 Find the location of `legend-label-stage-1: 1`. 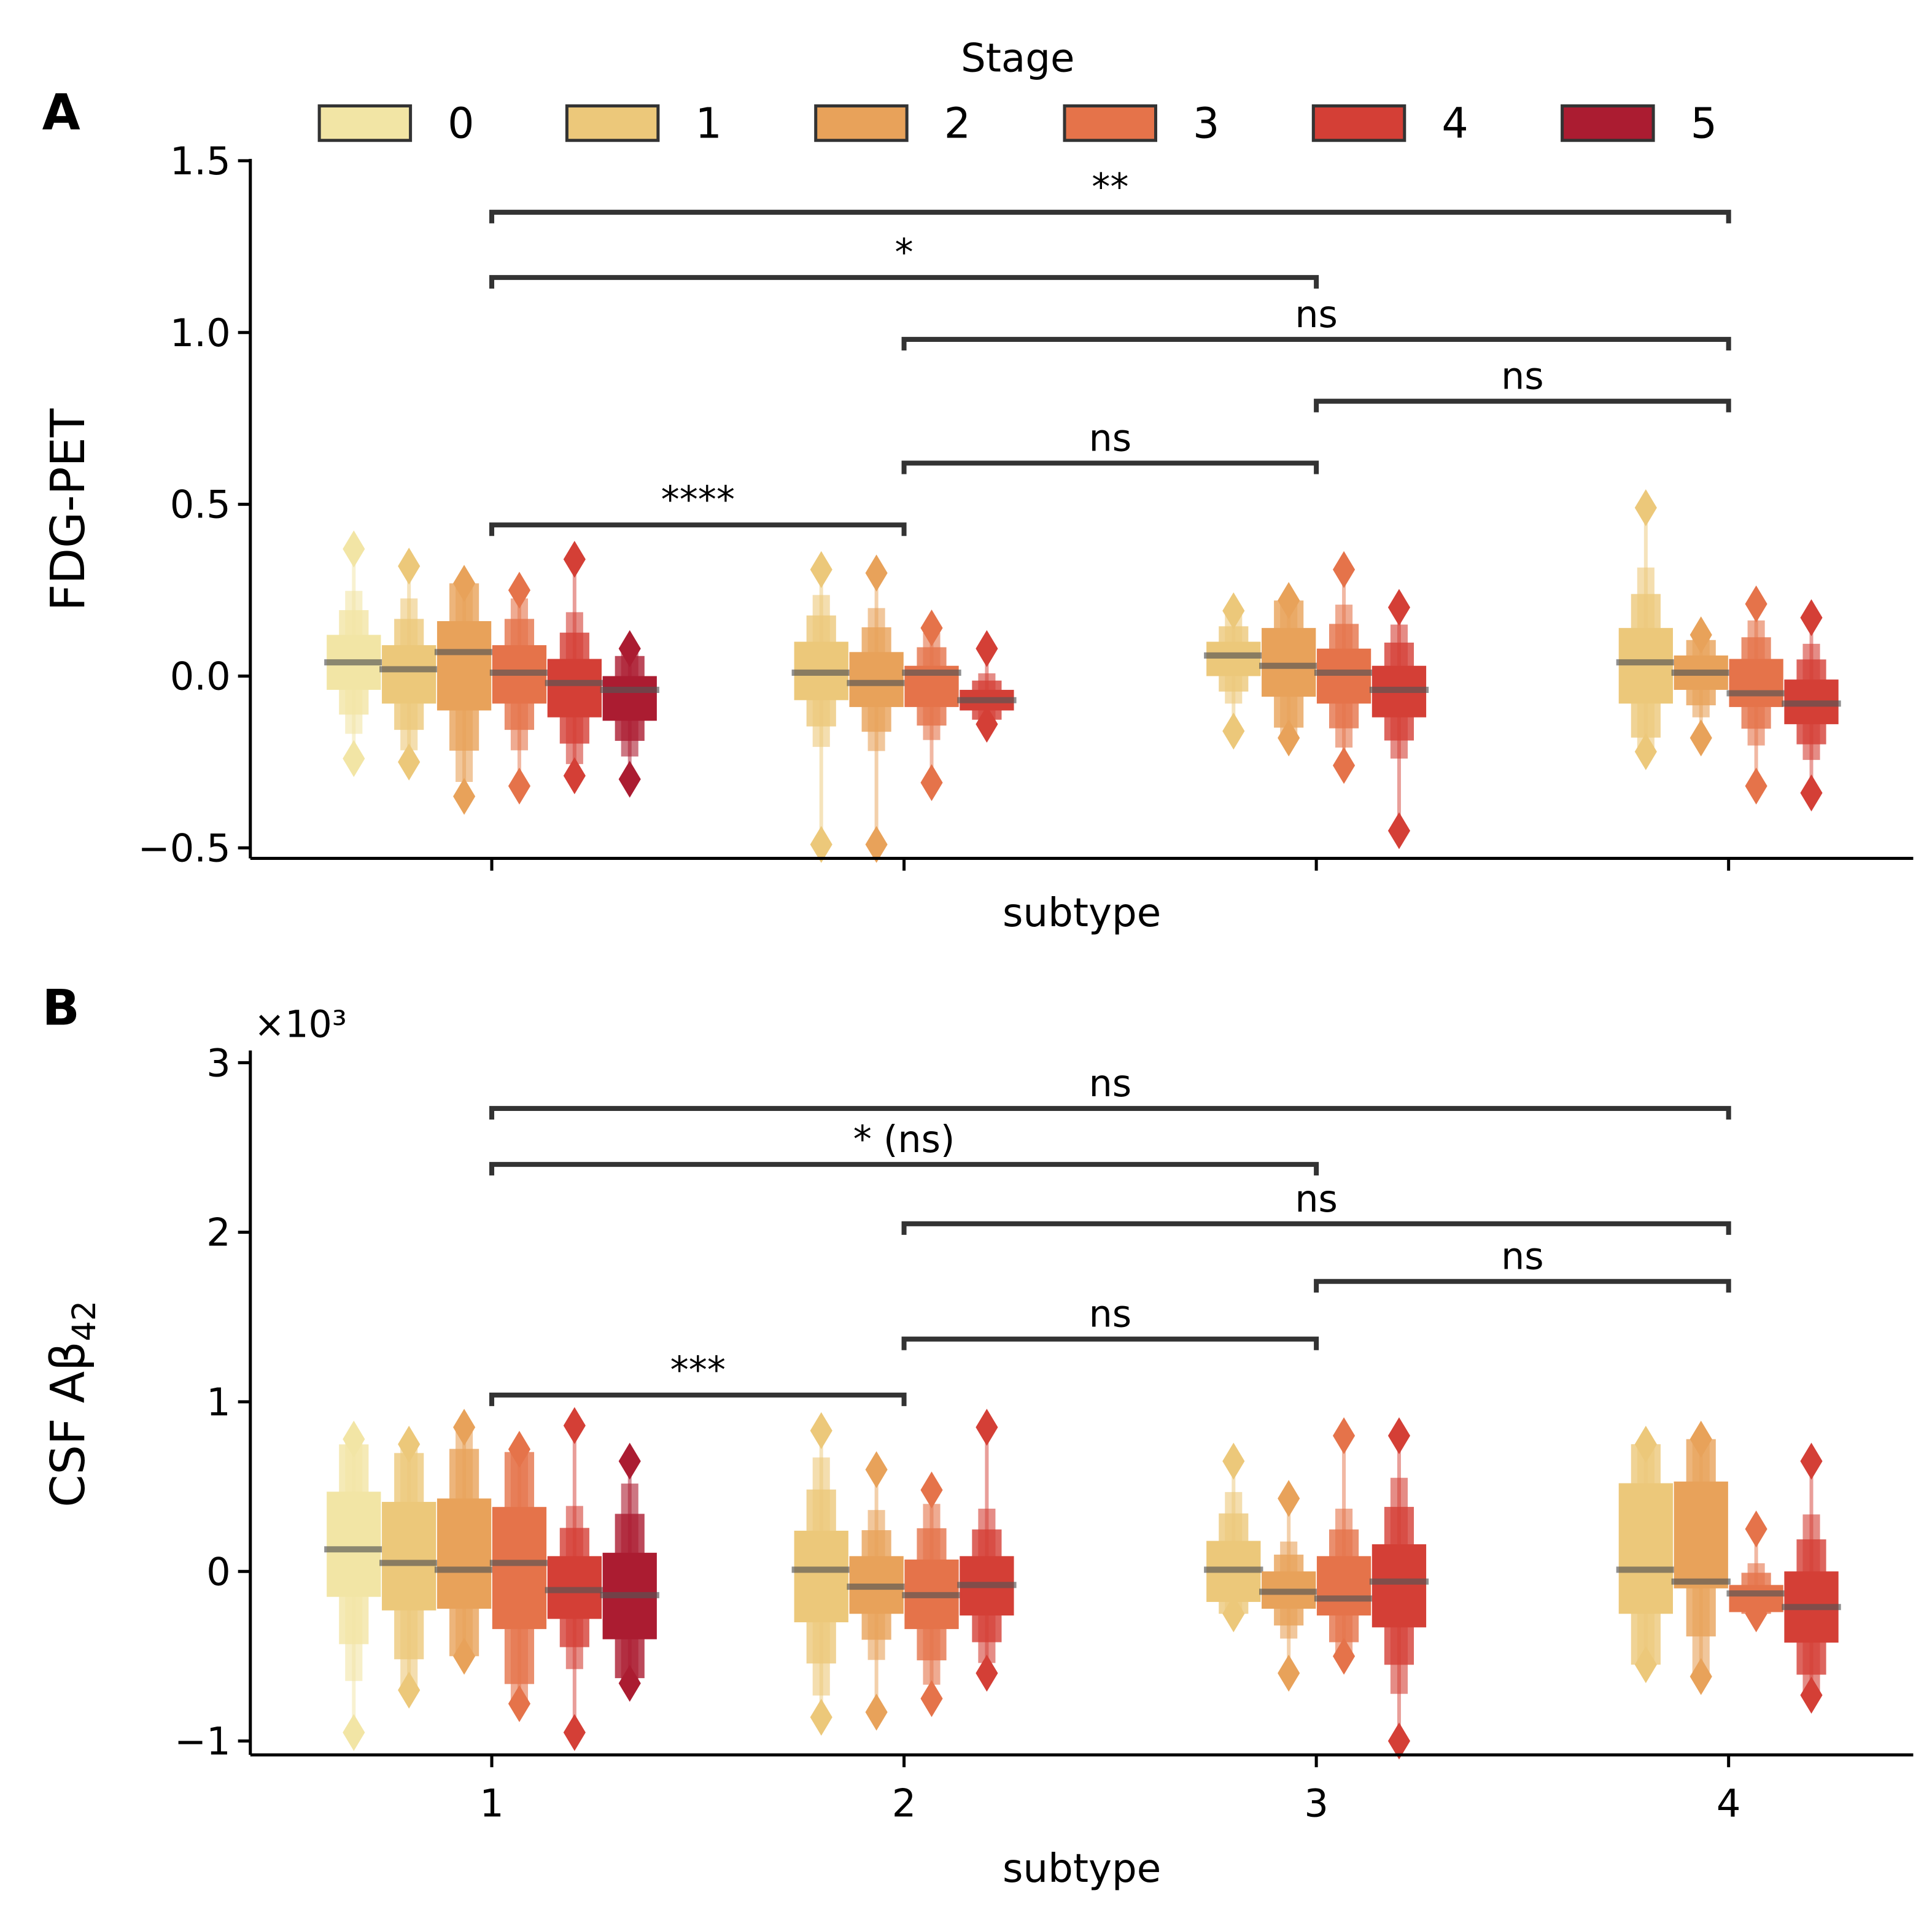

legend-label-stage-1: 1 is located at coordinates (708, 124).